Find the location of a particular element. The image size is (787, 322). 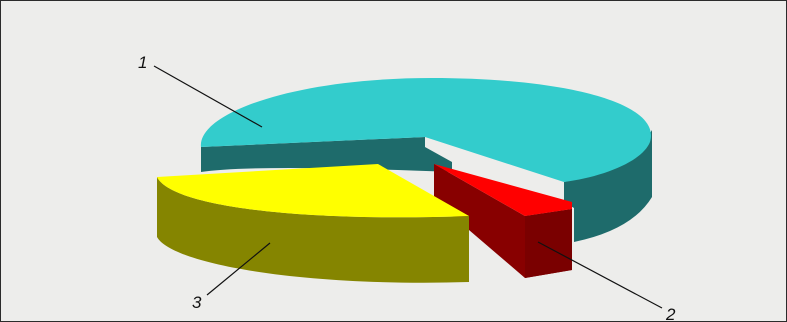

pie-slice-2-front is located at coordinates (548, 243).